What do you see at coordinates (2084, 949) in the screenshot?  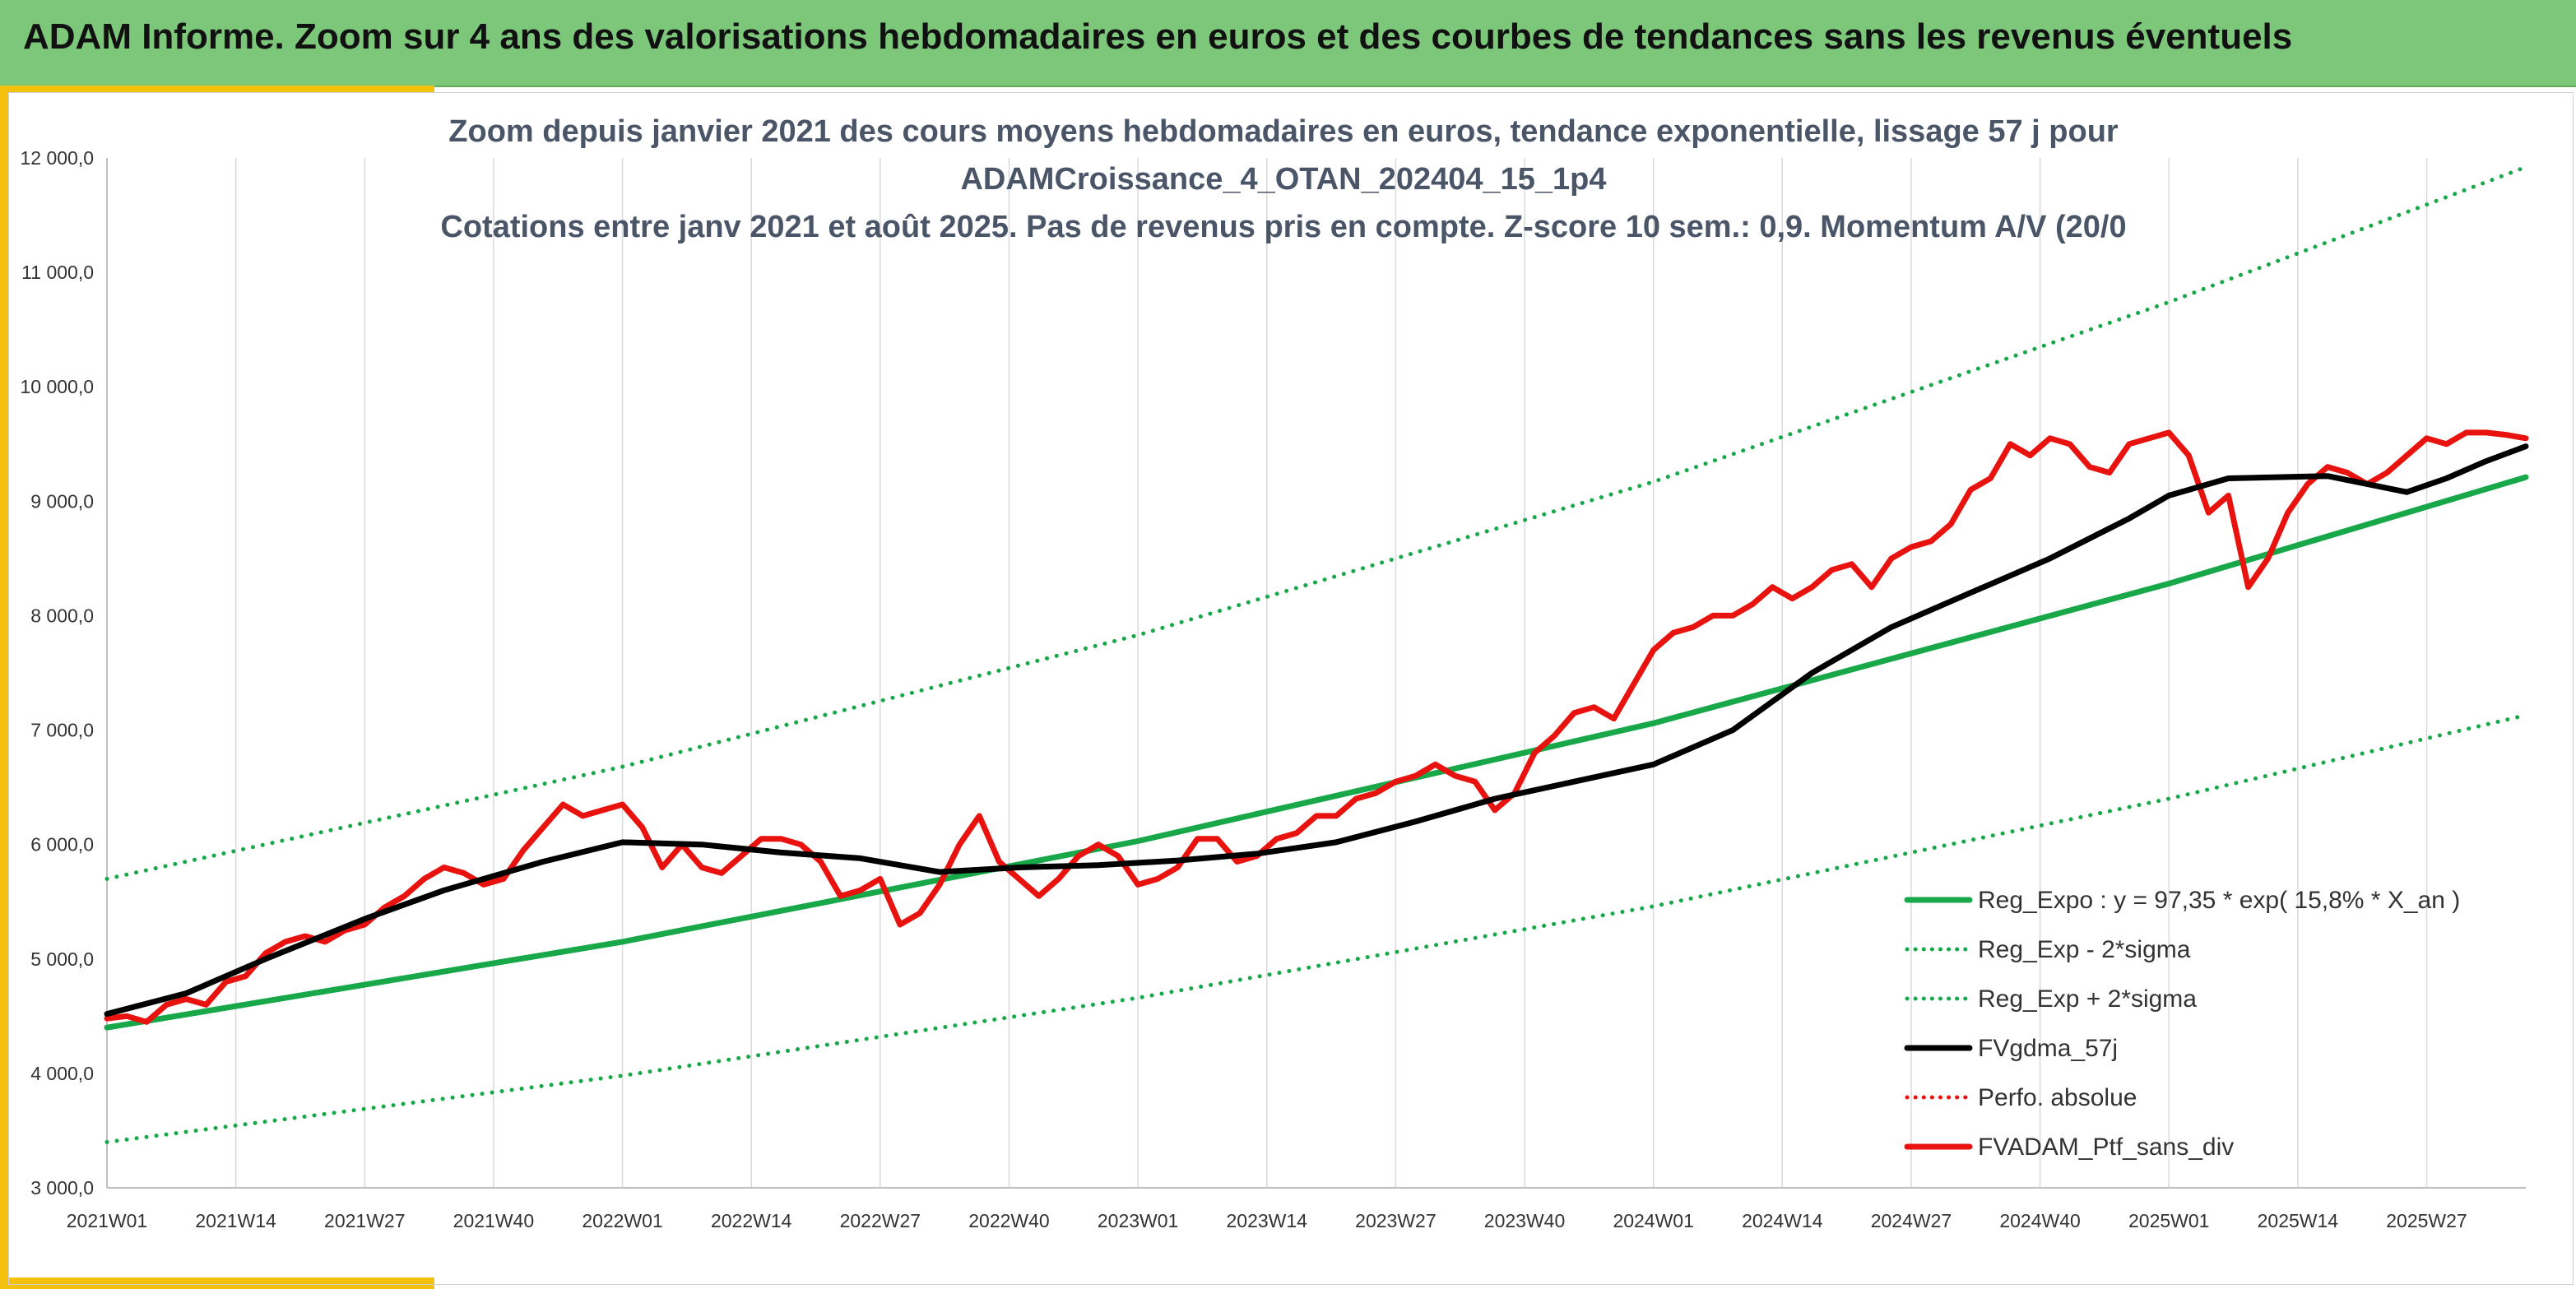 I see `legend-label: Reg_Exp - 2*sigma` at bounding box center [2084, 949].